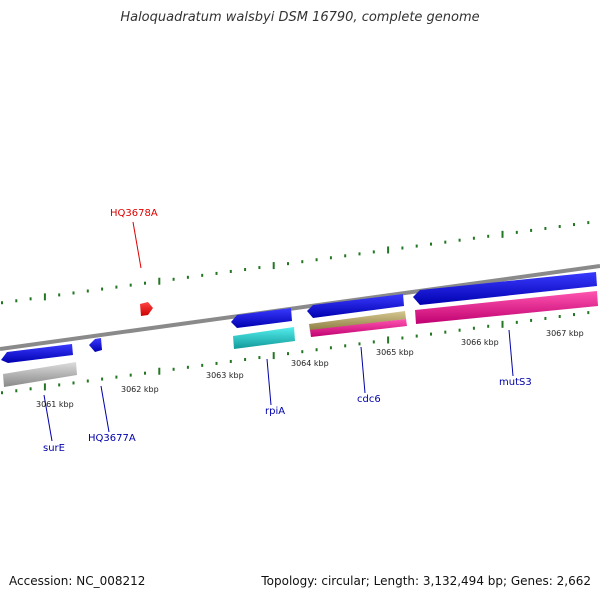  I want to click on feature-cdc6-magenta, so click(358, 328).